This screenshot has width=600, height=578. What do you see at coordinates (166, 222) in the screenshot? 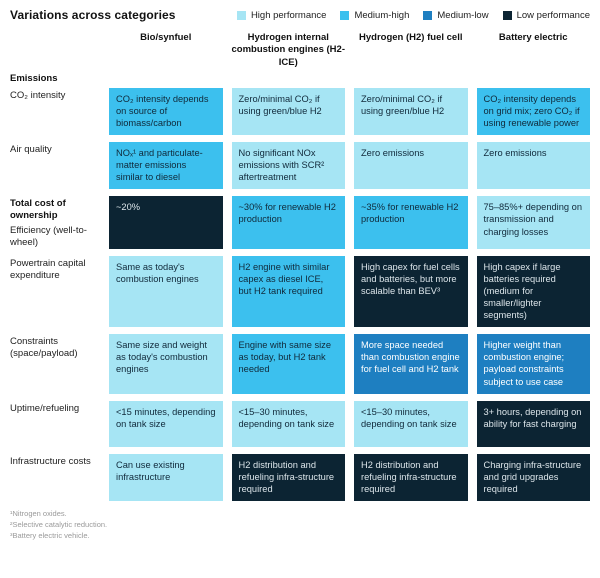
I see `matrix-cell: ~20%` at bounding box center [166, 222].